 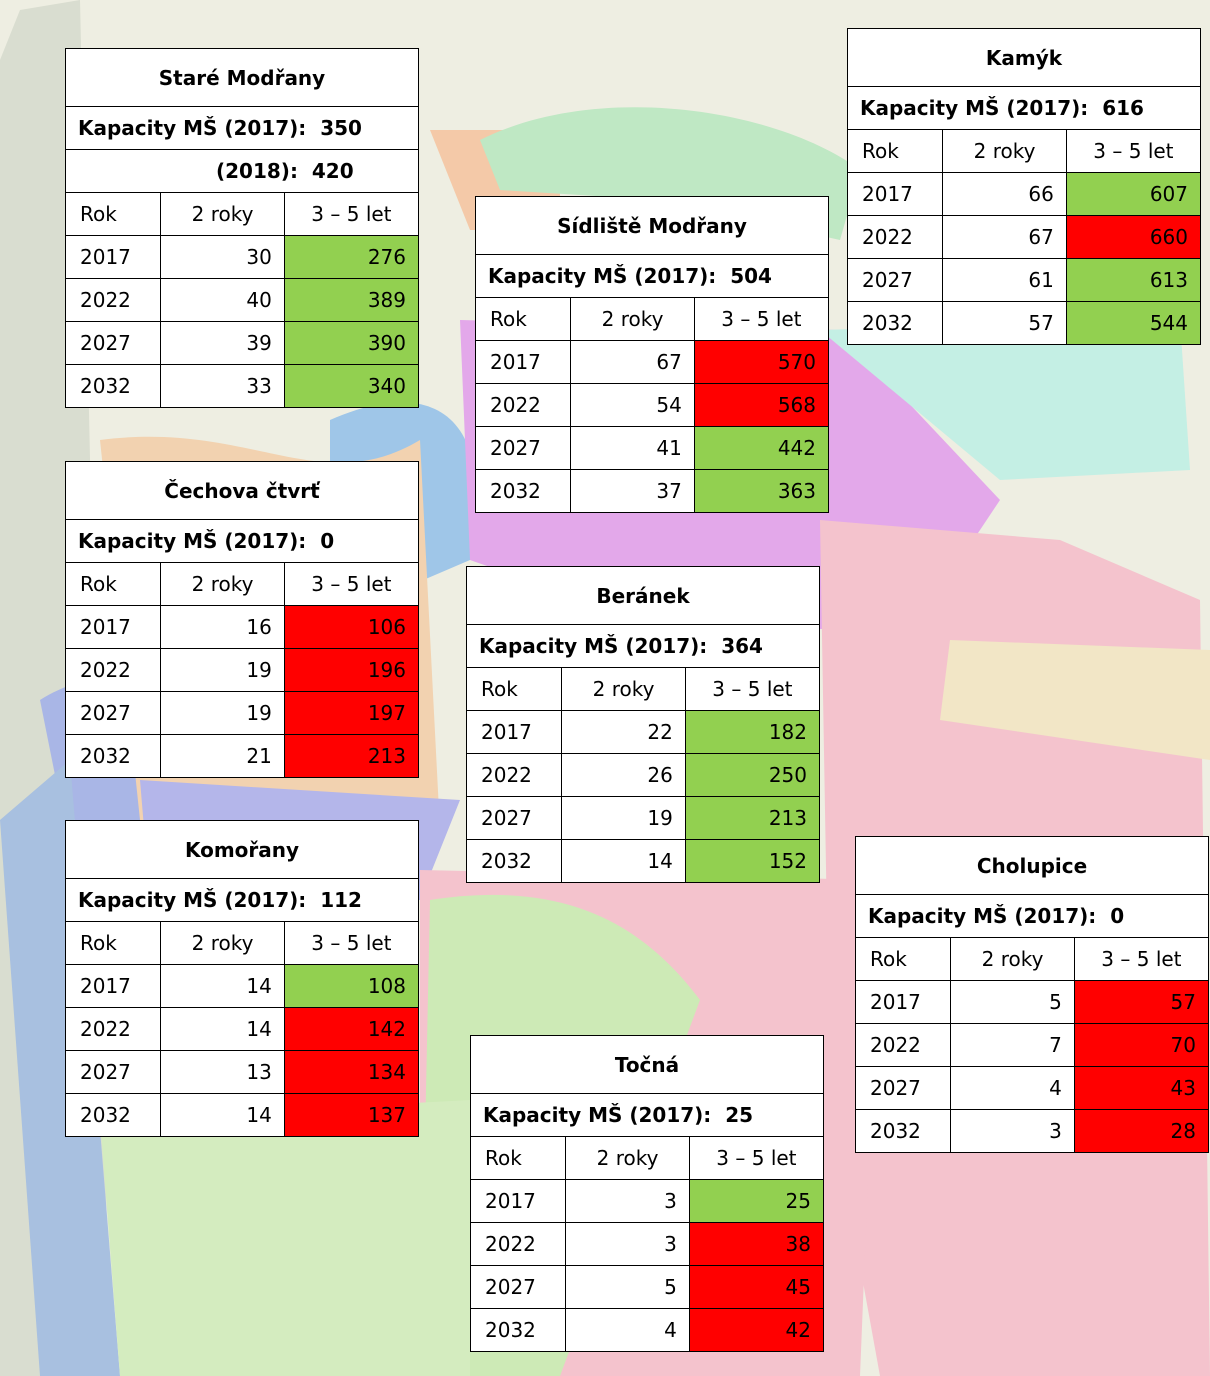 I want to click on value-cell: 660, so click(x=1133, y=237).